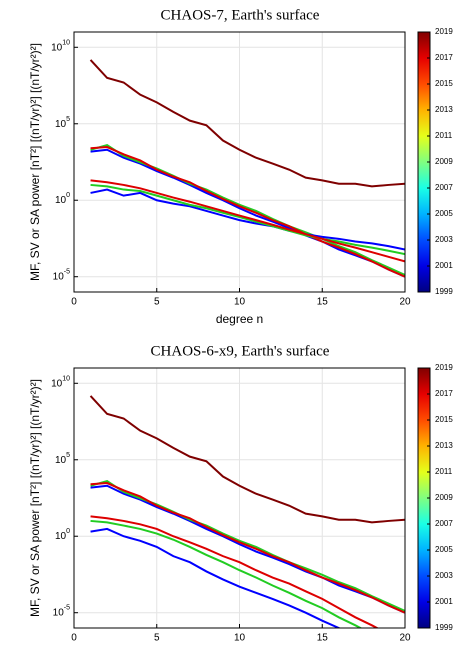 The image size is (474, 650). What do you see at coordinates (240, 15) in the screenshot?
I see `chart-title: CHAOS-7, Earth's surface` at bounding box center [240, 15].